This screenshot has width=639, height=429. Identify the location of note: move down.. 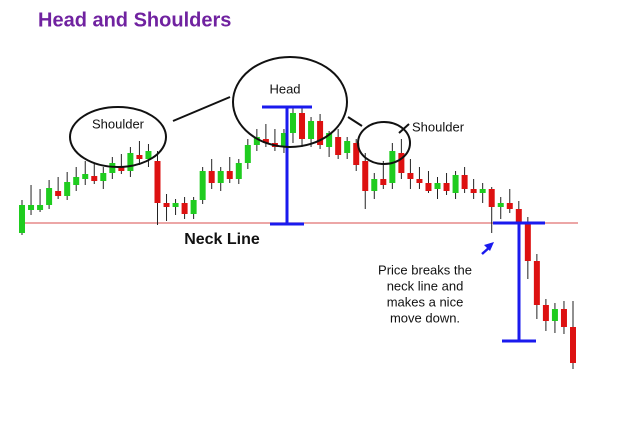
(425, 317).